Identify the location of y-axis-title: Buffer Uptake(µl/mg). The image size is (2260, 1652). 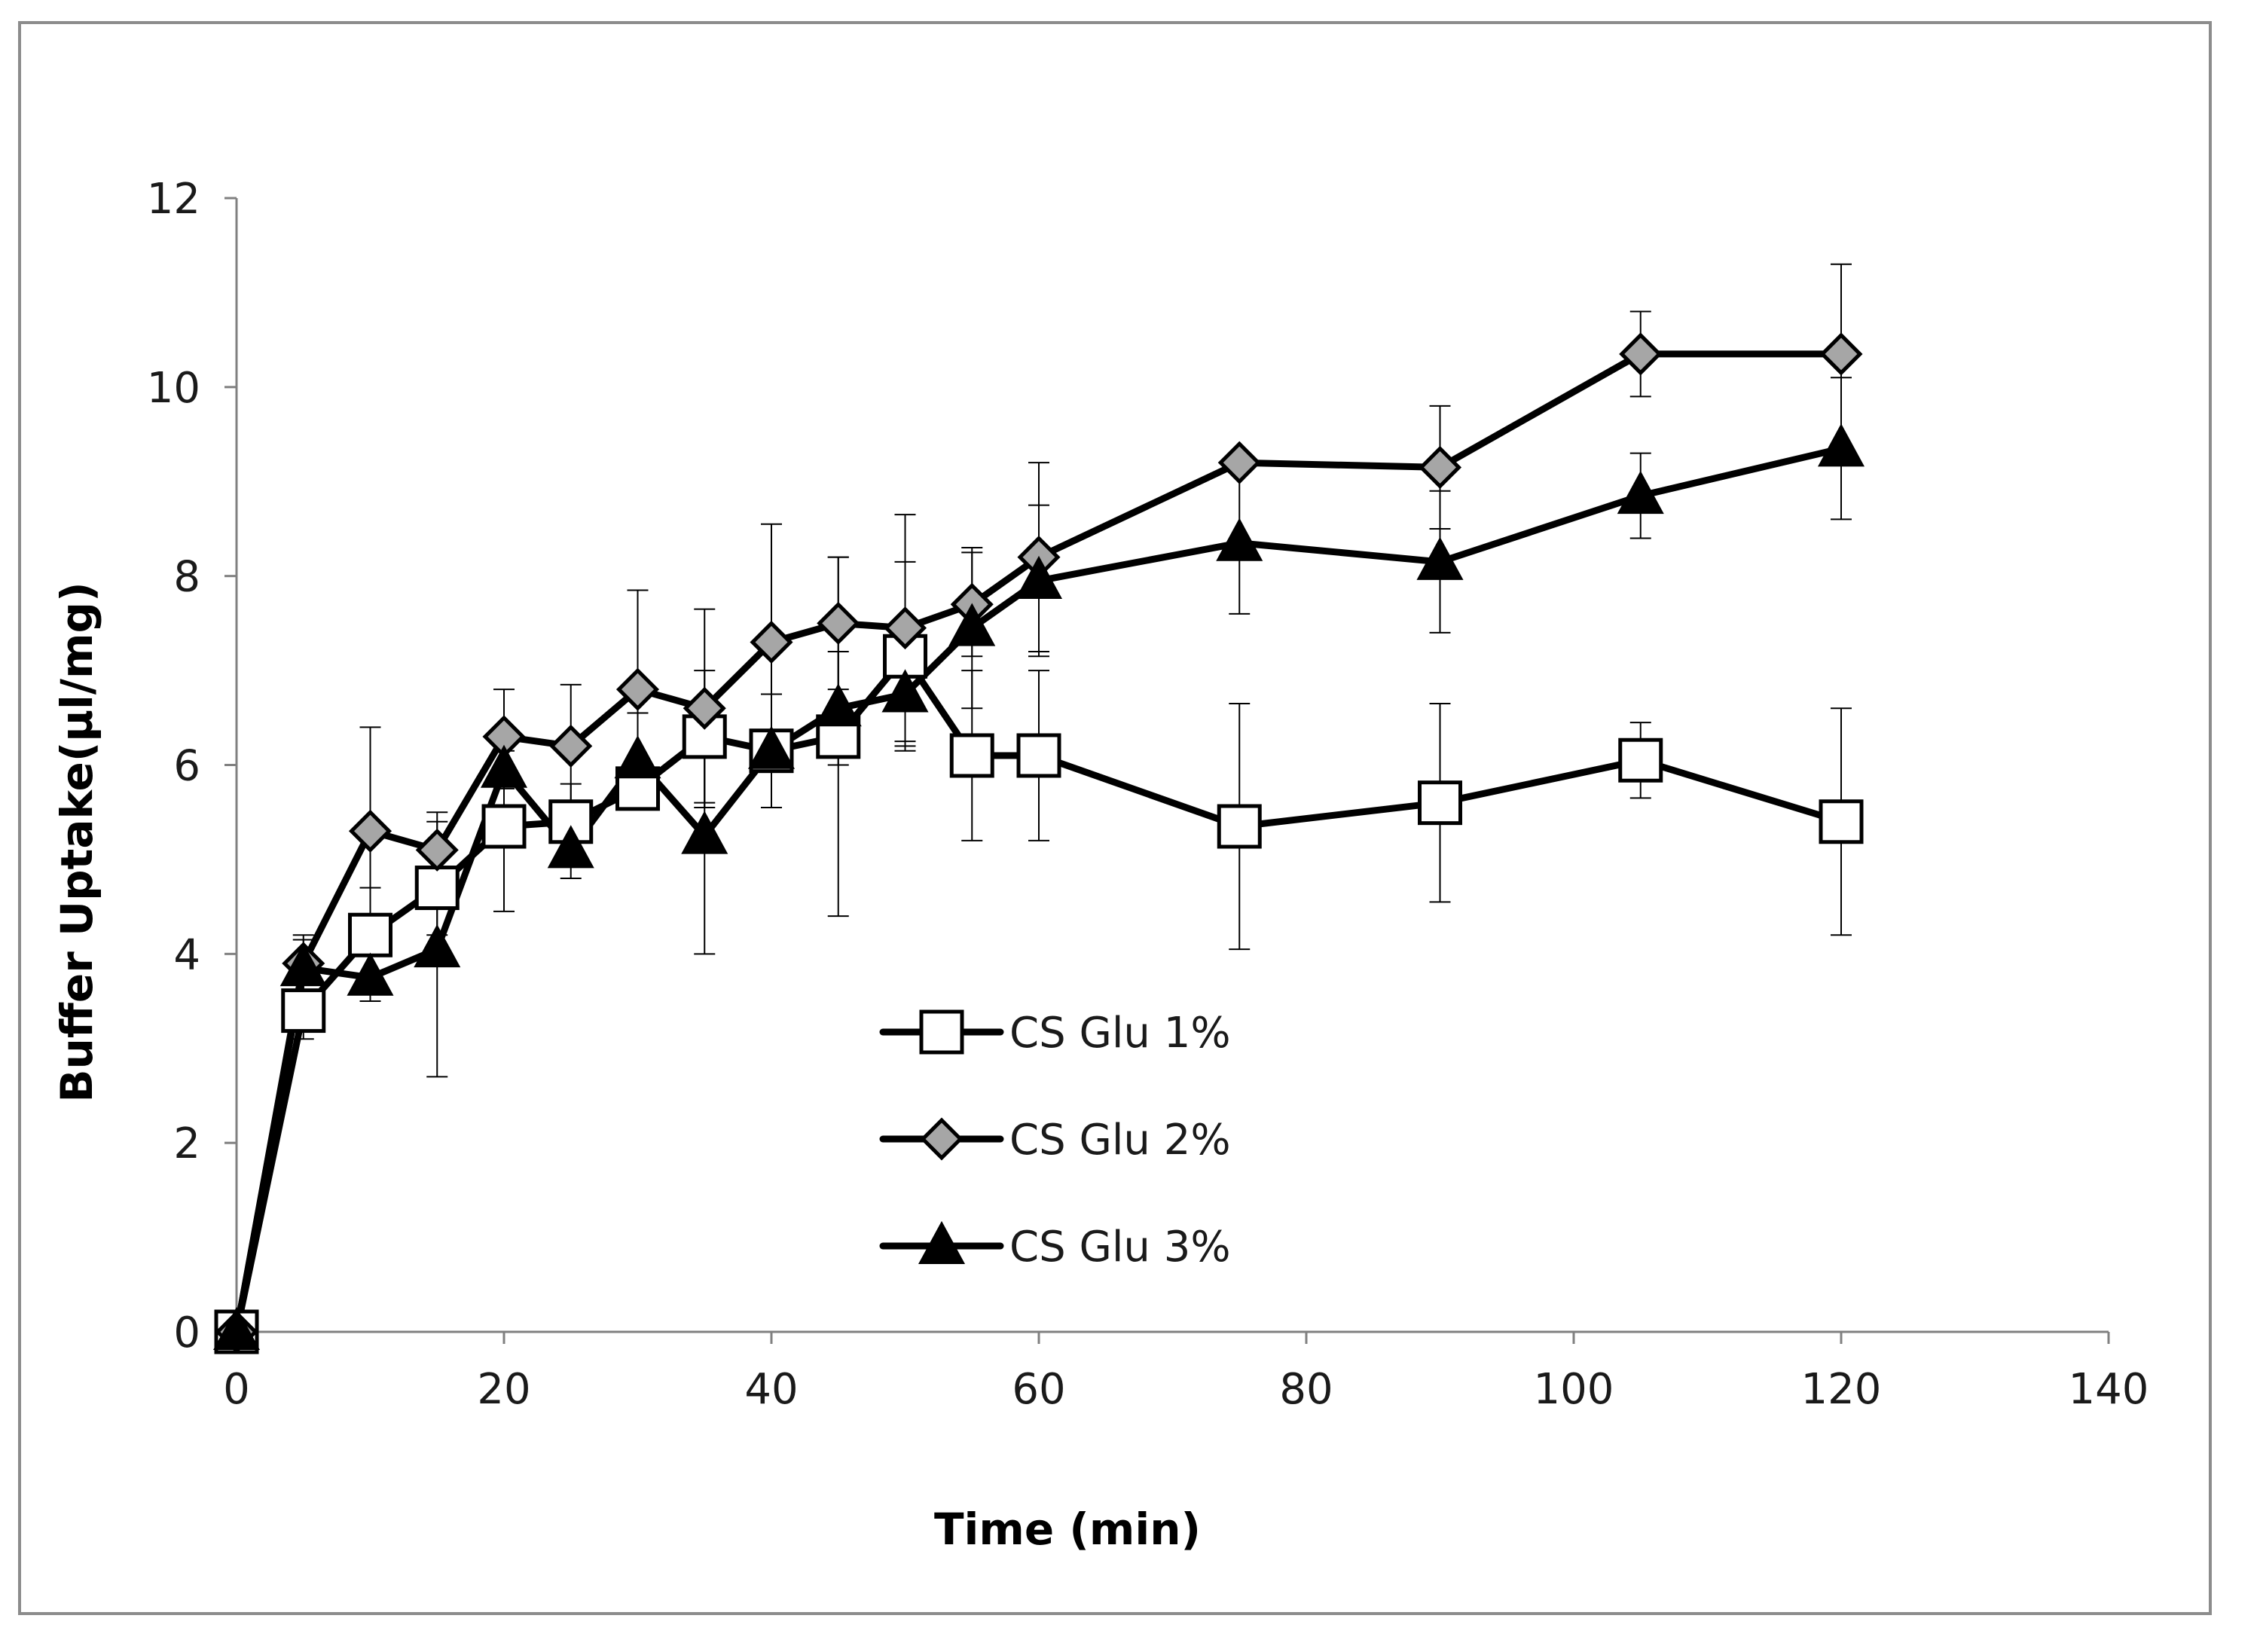
(76, 842).